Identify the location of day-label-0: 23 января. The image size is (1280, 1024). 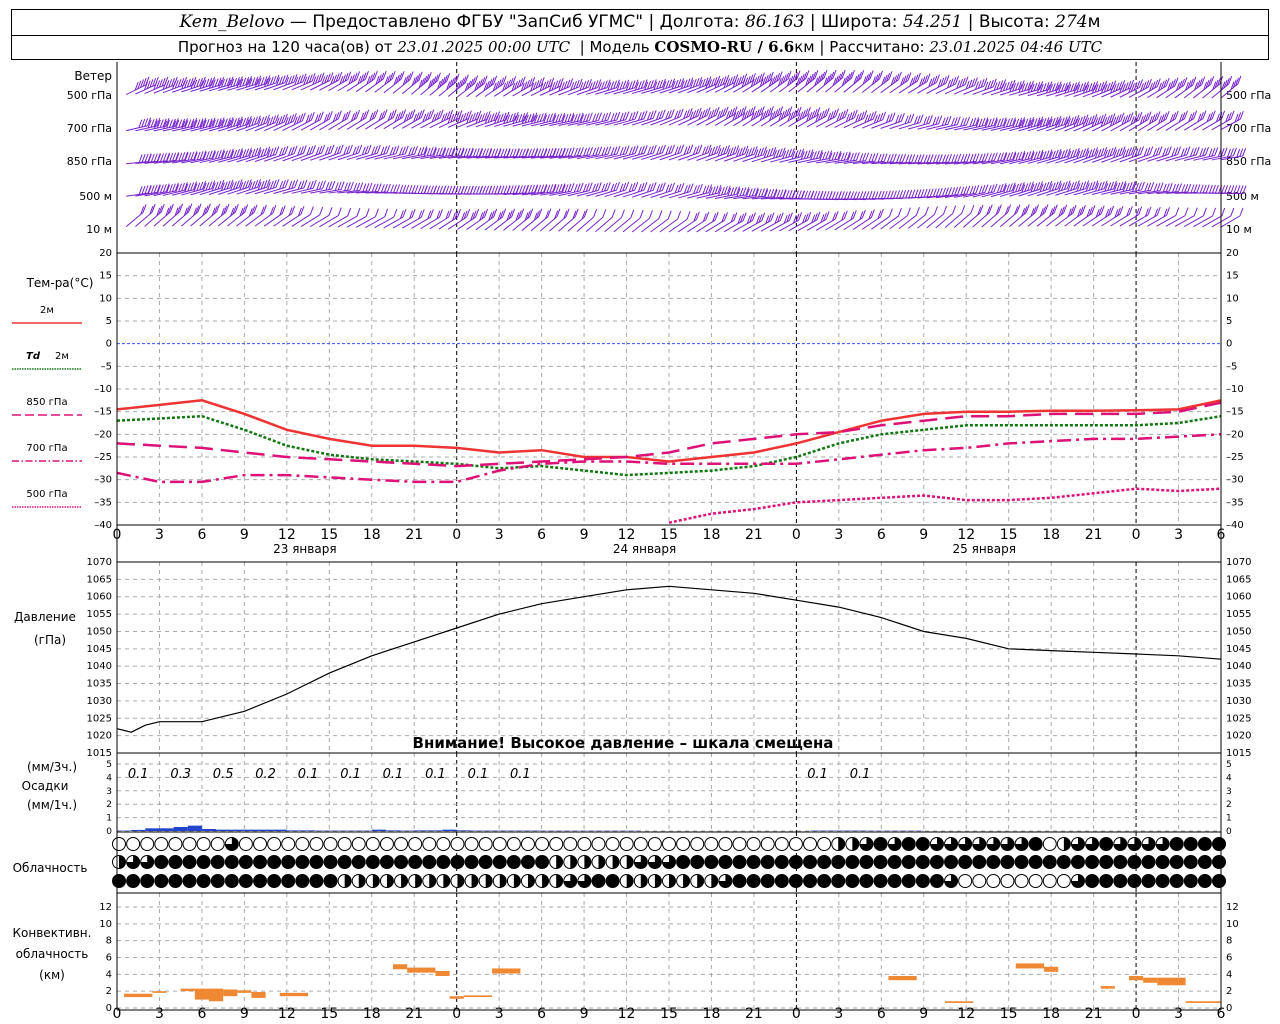
(304, 549).